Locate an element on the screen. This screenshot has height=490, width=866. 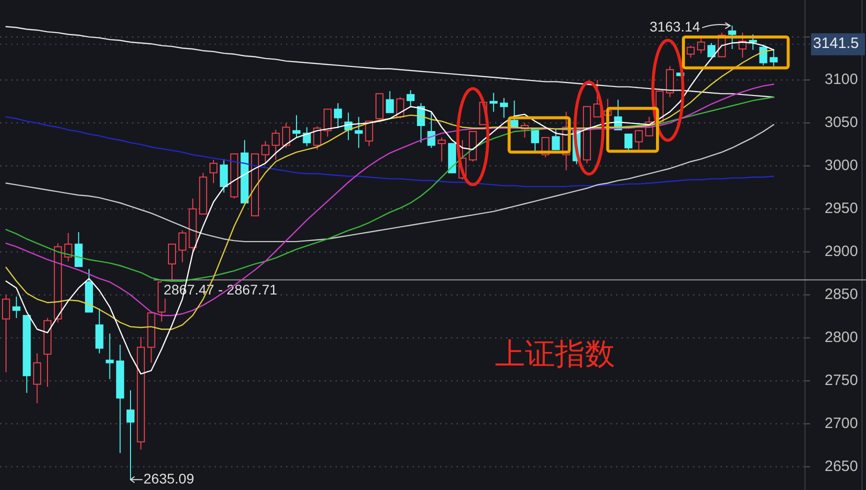
annotation: 2635.09 is located at coordinates (169, 478).